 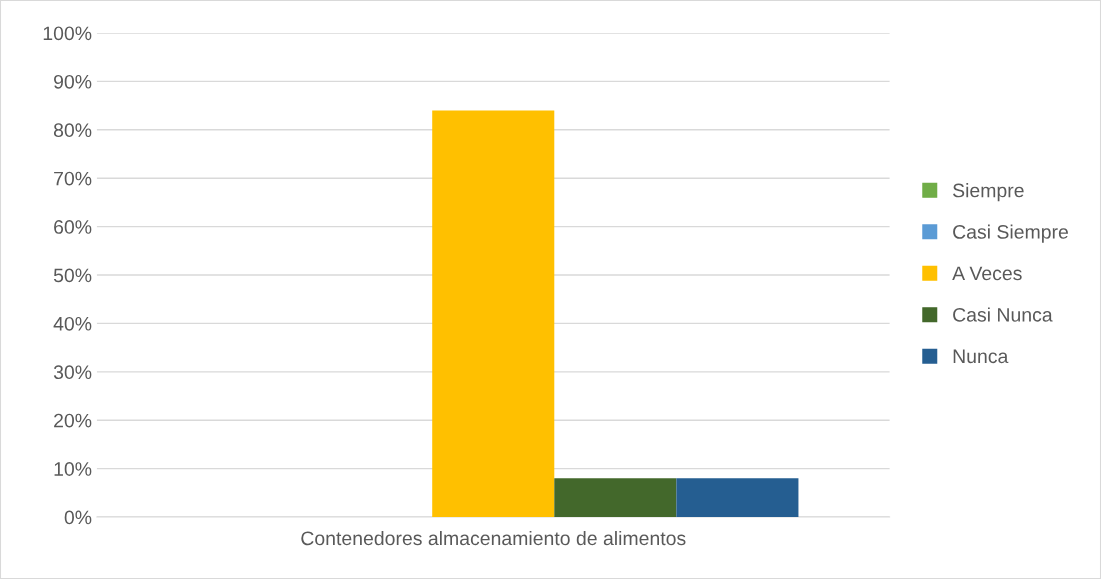 What do you see at coordinates (67, 33) in the screenshot?
I see `y-tick-label: 100%` at bounding box center [67, 33].